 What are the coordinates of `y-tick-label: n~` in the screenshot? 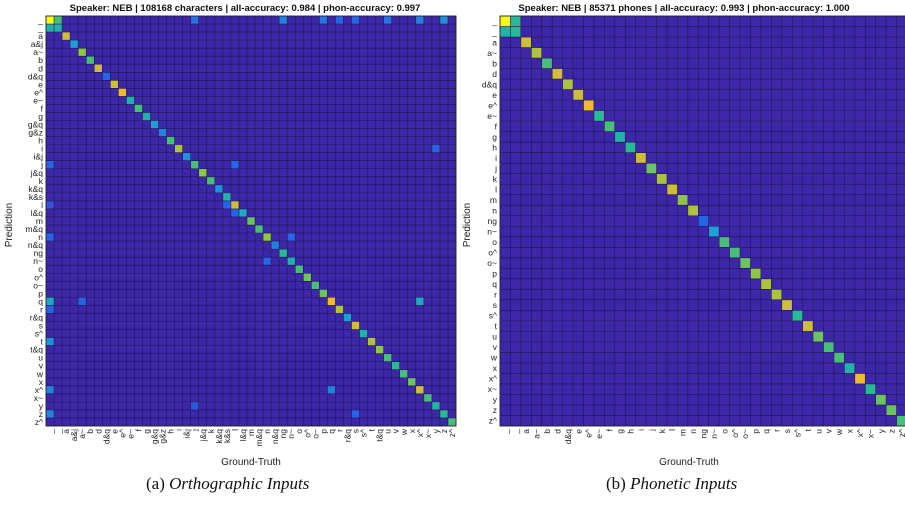 It's located at (492, 232).